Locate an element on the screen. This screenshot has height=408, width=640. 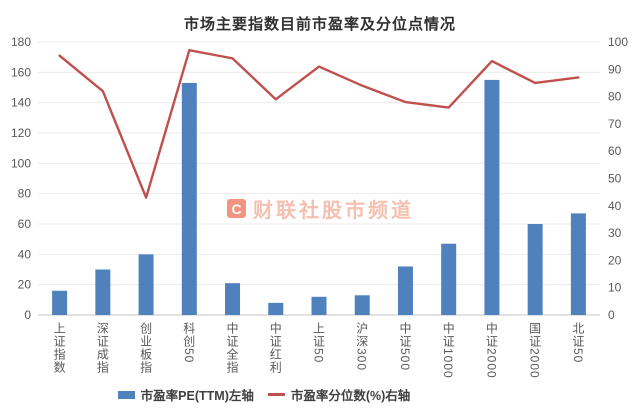
left-axis-tick-label: 20 is located at coordinates (25, 285).